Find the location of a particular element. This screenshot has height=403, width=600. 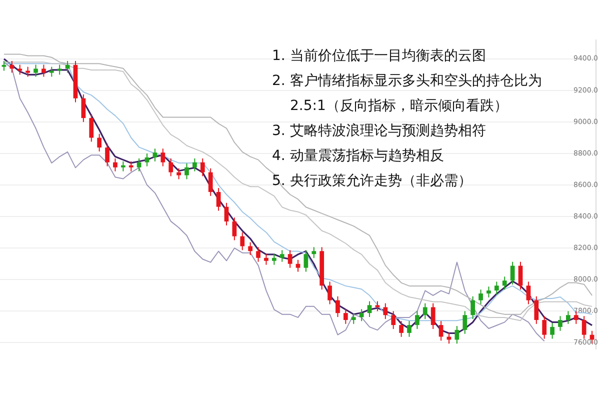

annotation: 3. 艾略特波浪理论与预测趋势相符 is located at coordinates (379, 131).